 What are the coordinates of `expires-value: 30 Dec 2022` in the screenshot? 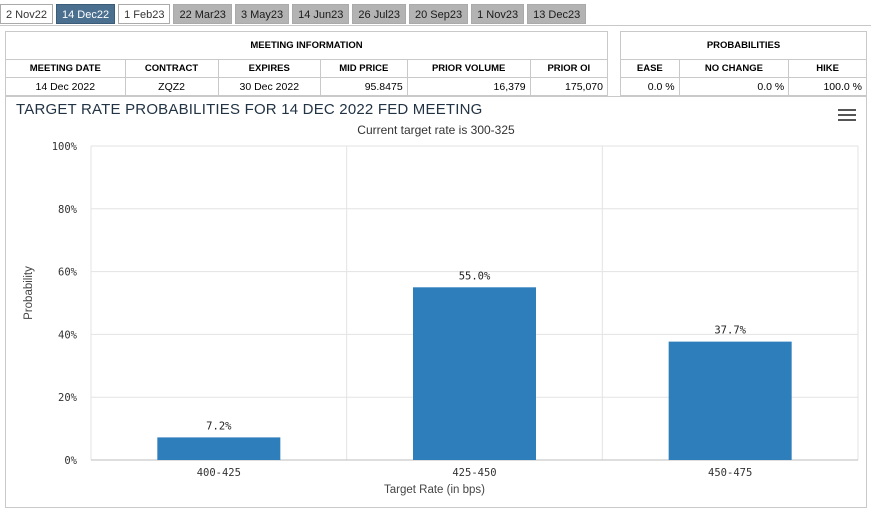 It's located at (269, 86).